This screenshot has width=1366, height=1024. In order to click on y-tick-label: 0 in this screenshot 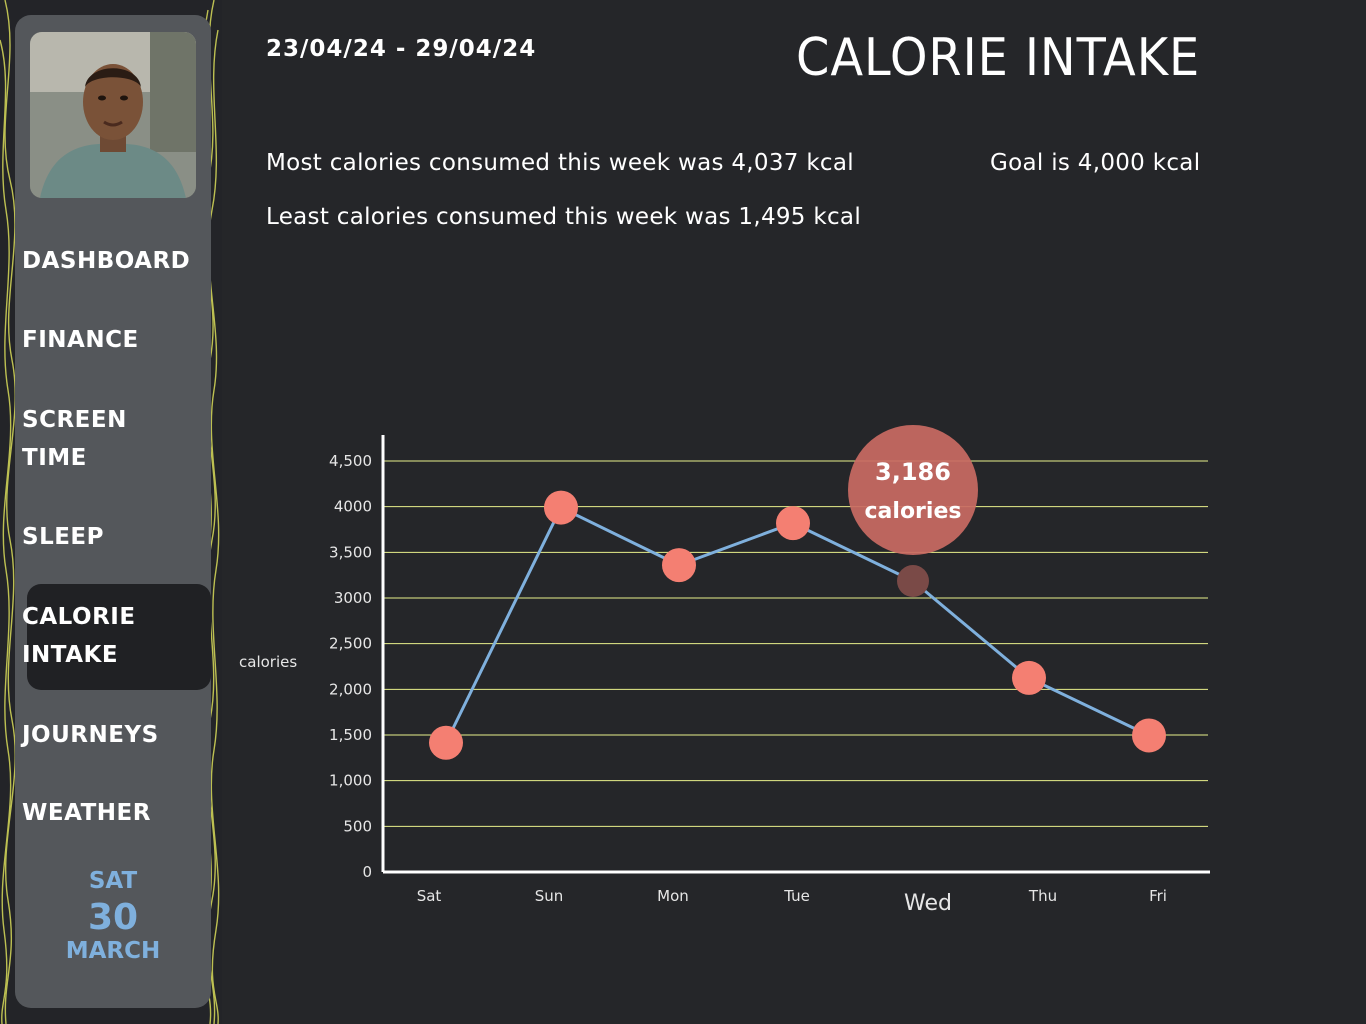, I will do `click(367, 872)`.